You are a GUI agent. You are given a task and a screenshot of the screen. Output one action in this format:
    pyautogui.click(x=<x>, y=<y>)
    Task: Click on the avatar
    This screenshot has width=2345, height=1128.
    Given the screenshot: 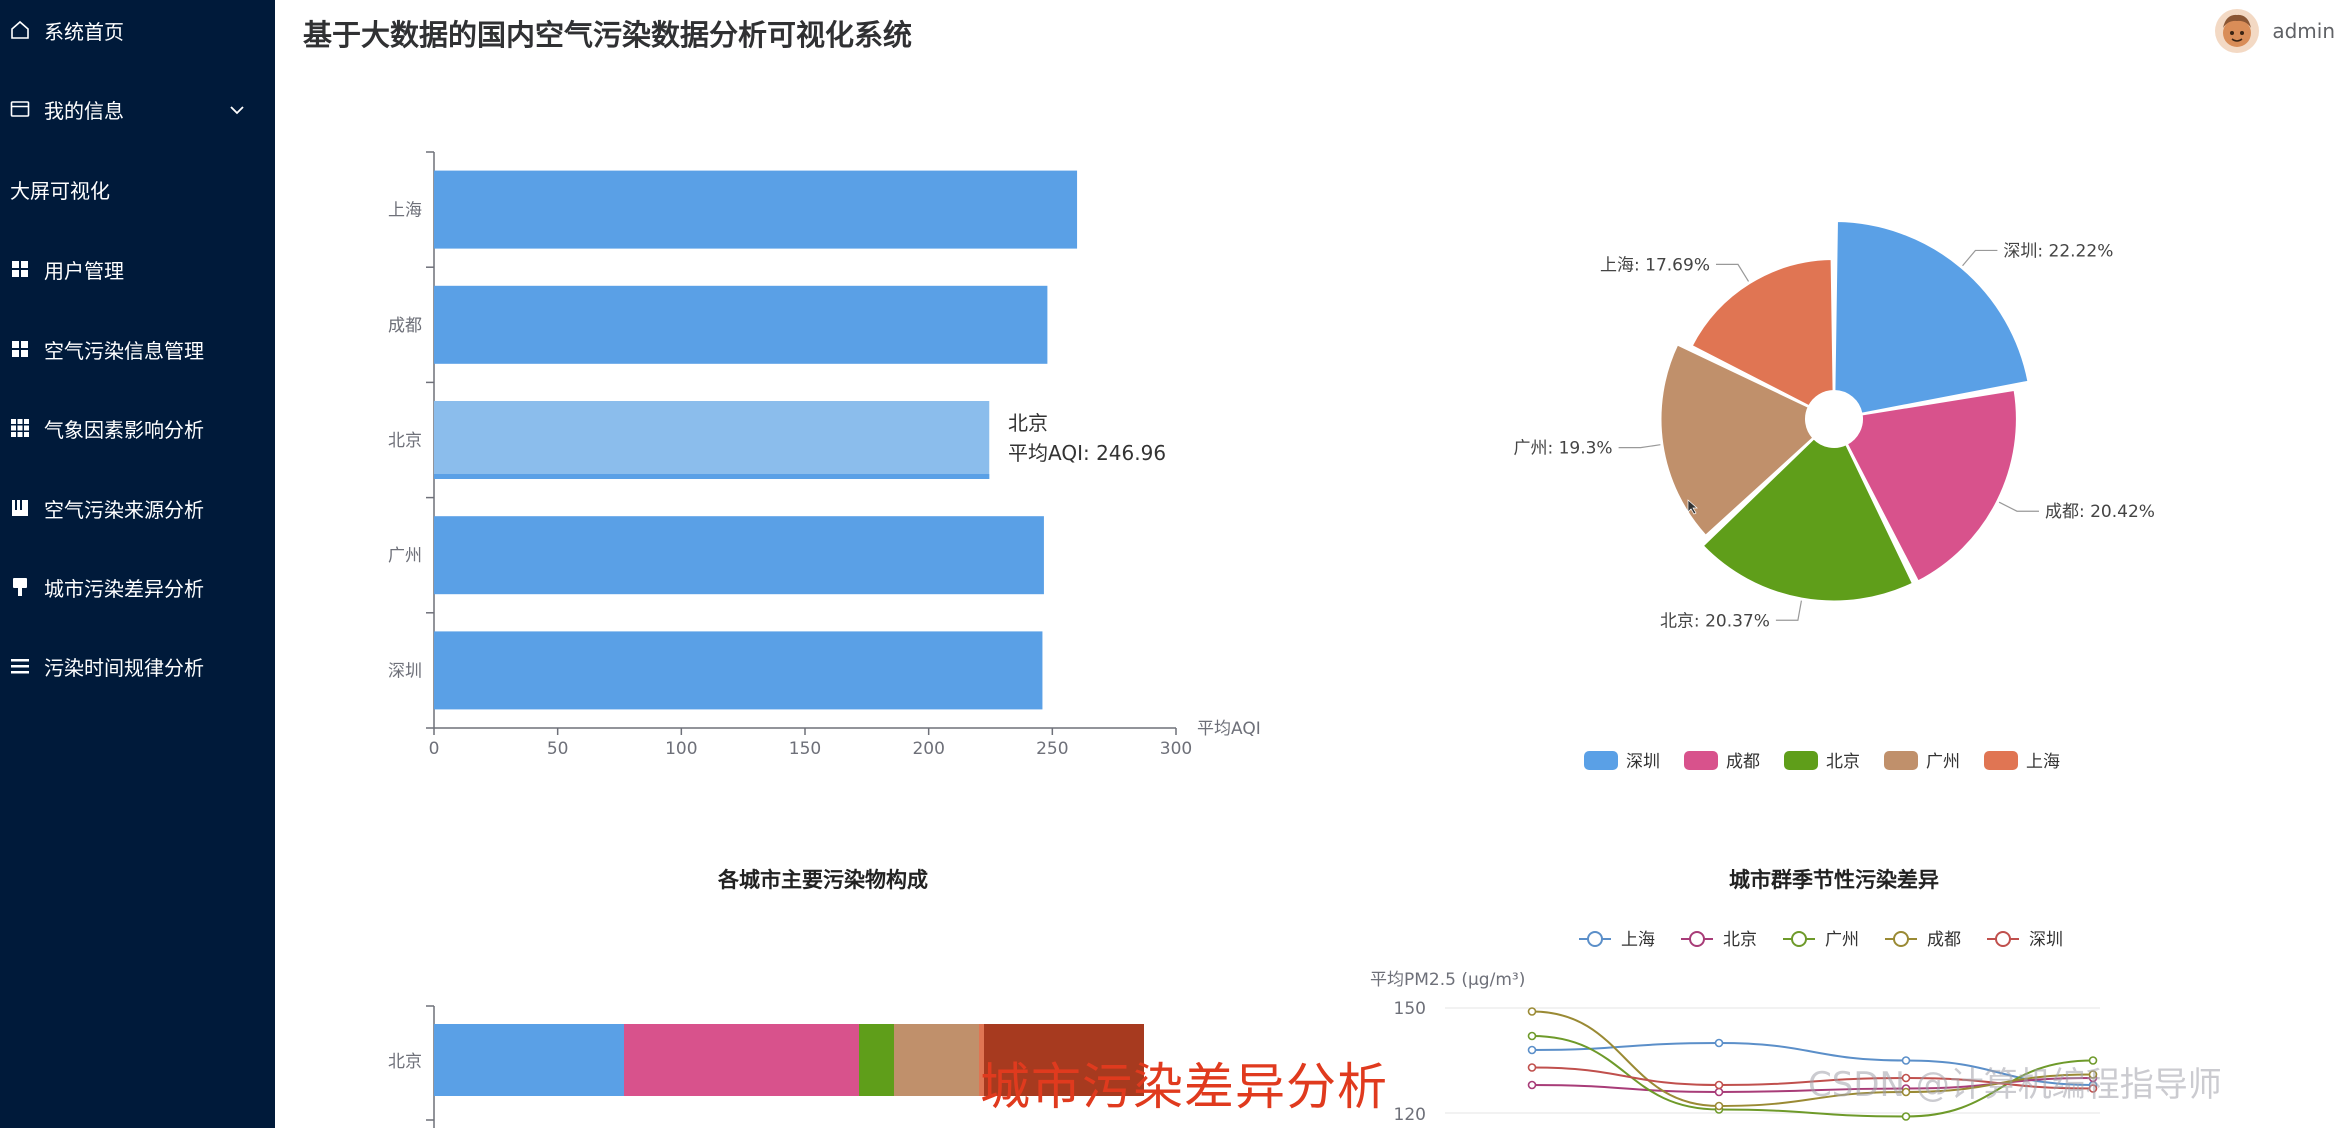 What is the action you would take?
    pyautogui.click(x=2237, y=31)
    